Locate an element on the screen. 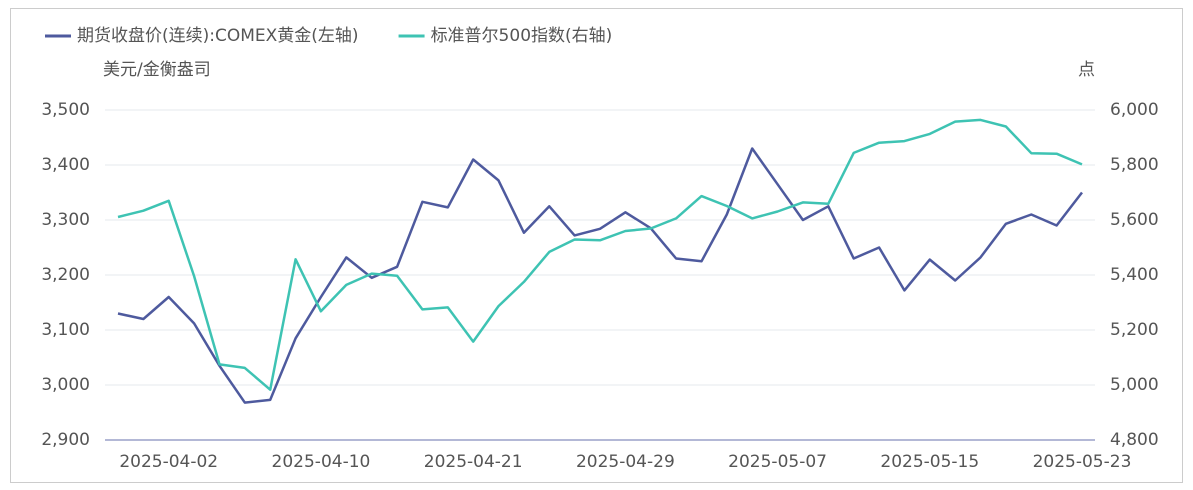  x-tick-label: 2025-04-10 is located at coordinates (321, 462).